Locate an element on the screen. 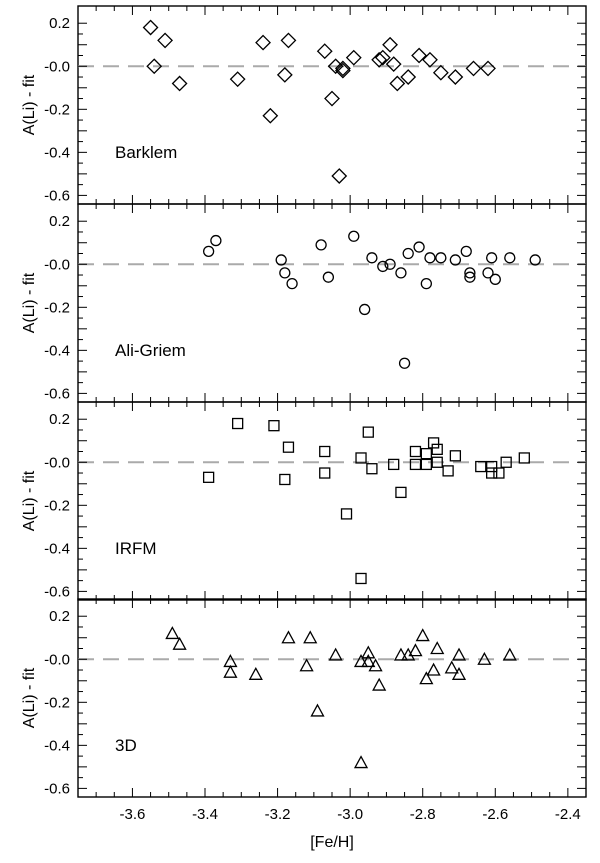  x-tick-label: -3.6 is located at coordinates (132, 814).